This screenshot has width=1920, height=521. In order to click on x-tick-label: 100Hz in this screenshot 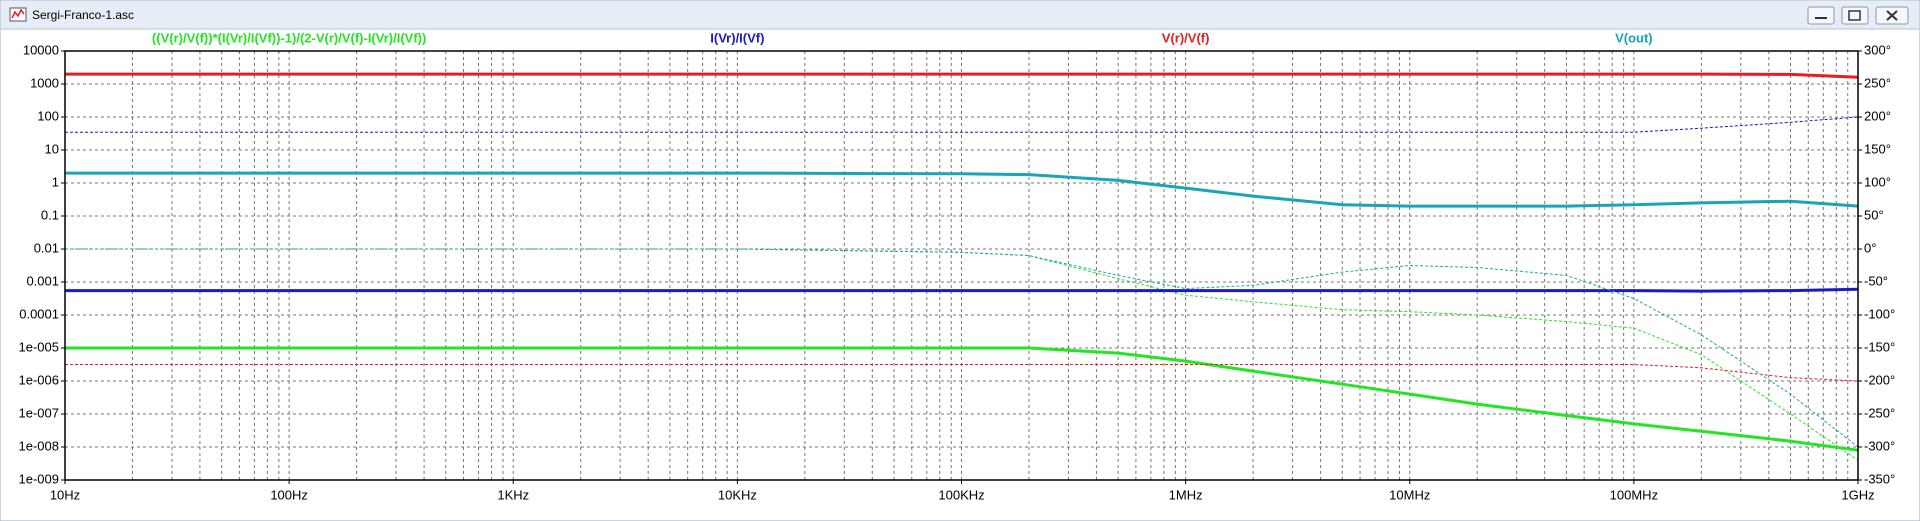, I will do `click(289, 494)`.